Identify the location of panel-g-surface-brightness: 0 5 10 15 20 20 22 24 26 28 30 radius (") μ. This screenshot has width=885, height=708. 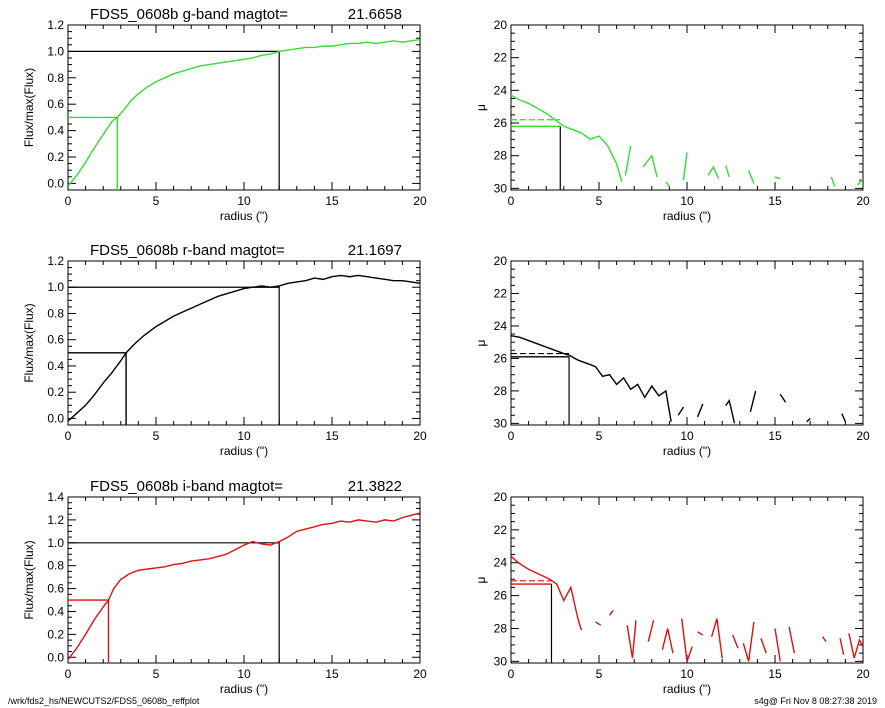
(672, 120).